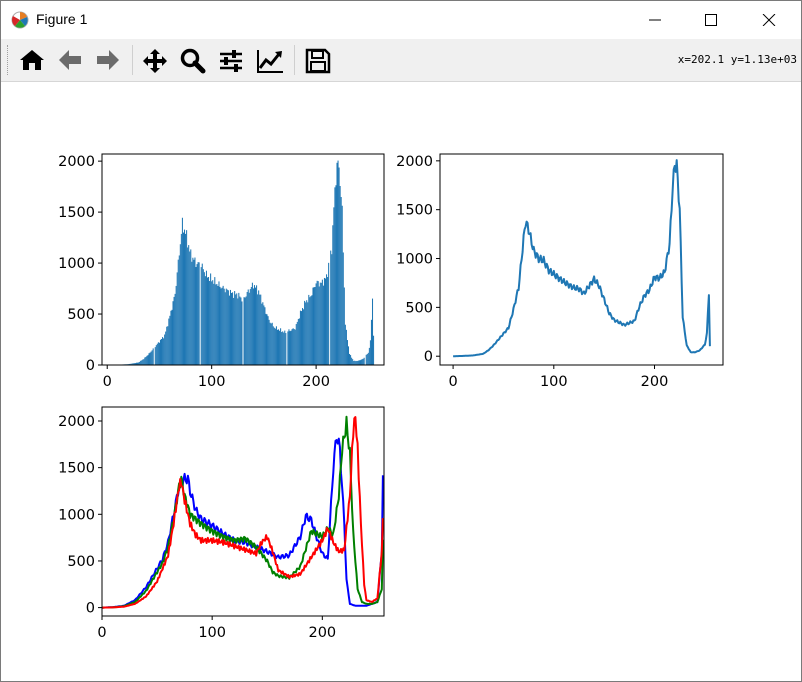 The height and width of the screenshot is (682, 802). What do you see at coordinates (20, 20) in the screenshot?
I see `matplotlib-icon` at bounding box center [20, 20].